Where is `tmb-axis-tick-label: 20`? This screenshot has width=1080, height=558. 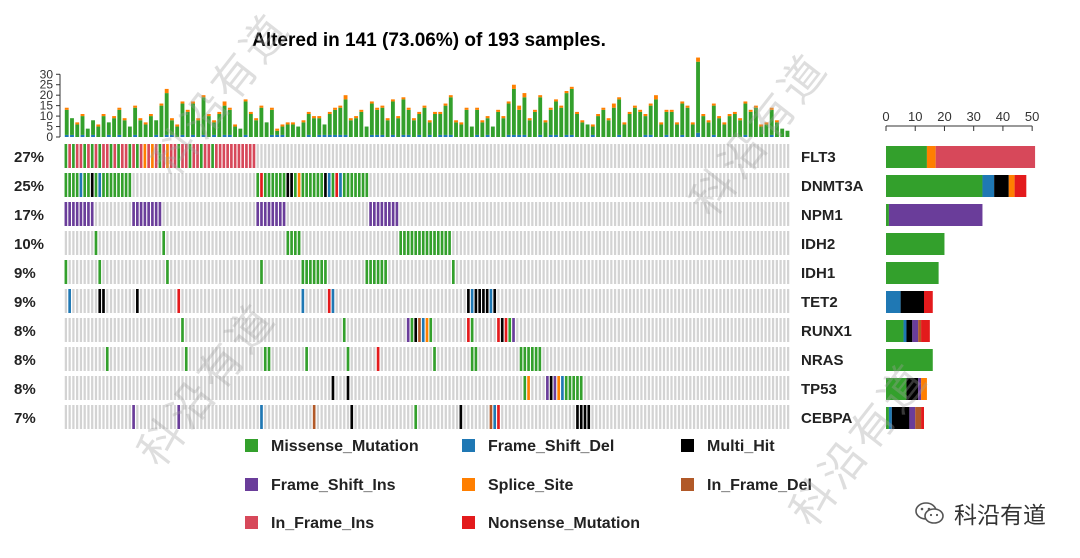 tmb-axis-tick-label: 20 is located at coordinates (47, 95).